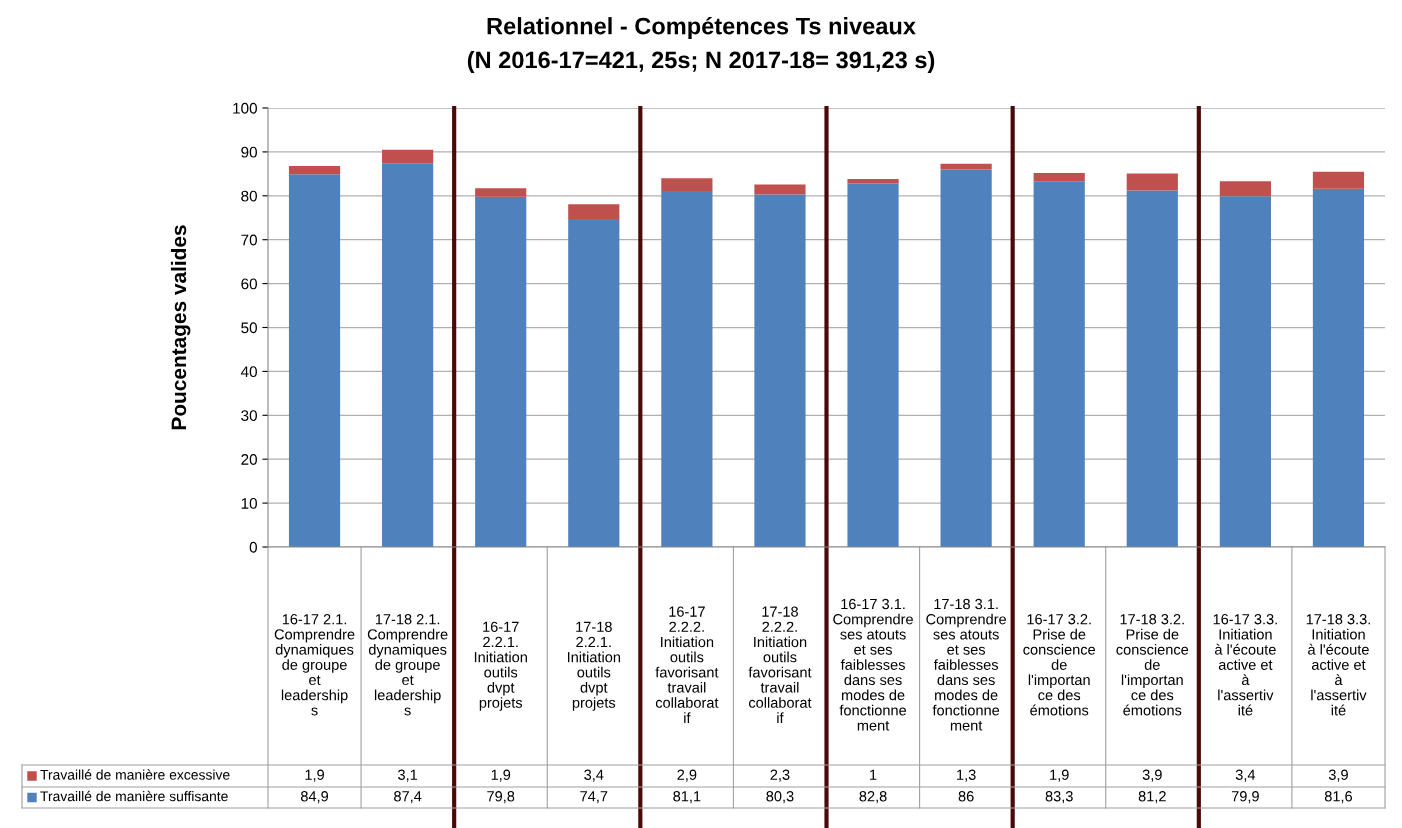 Image resolution: width=1402 pixels, height=828 pixels. What do you see at coordinates (249, 240) in the screenshot?
I see `y-tick-label: 70` at bounding box center [249, 240].